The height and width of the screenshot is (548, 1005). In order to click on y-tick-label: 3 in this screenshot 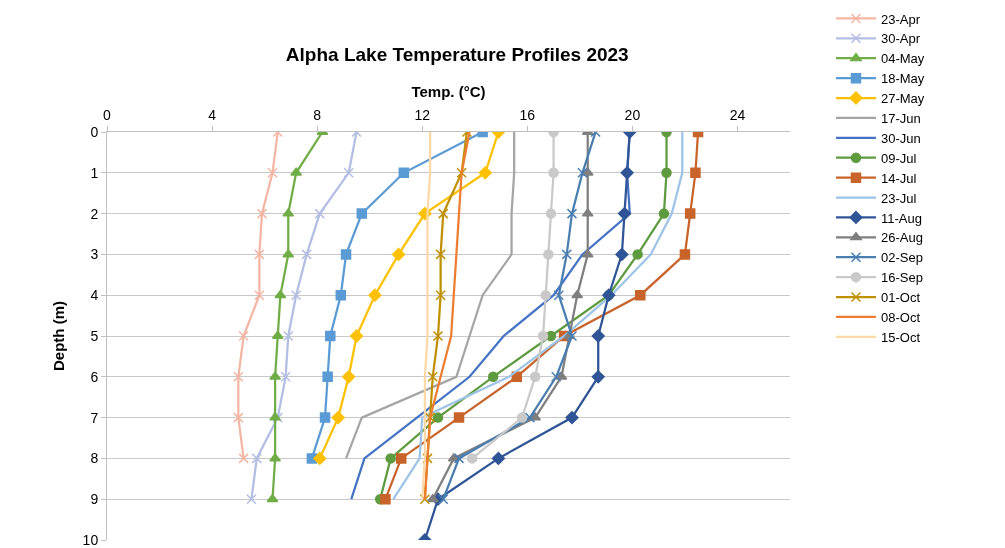, I will do `click(94, 254)`.